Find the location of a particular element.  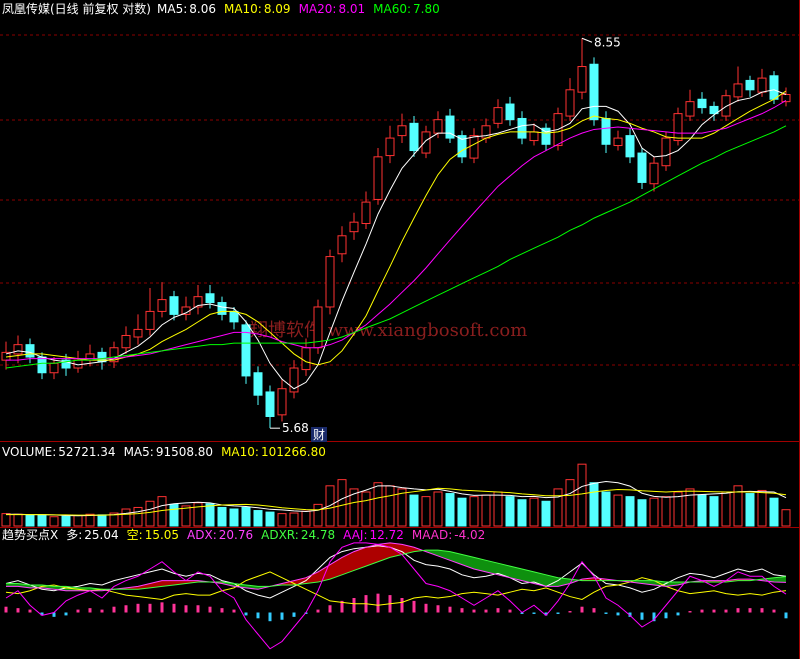

readout: 8.06 is located at coordinates (202, 9).